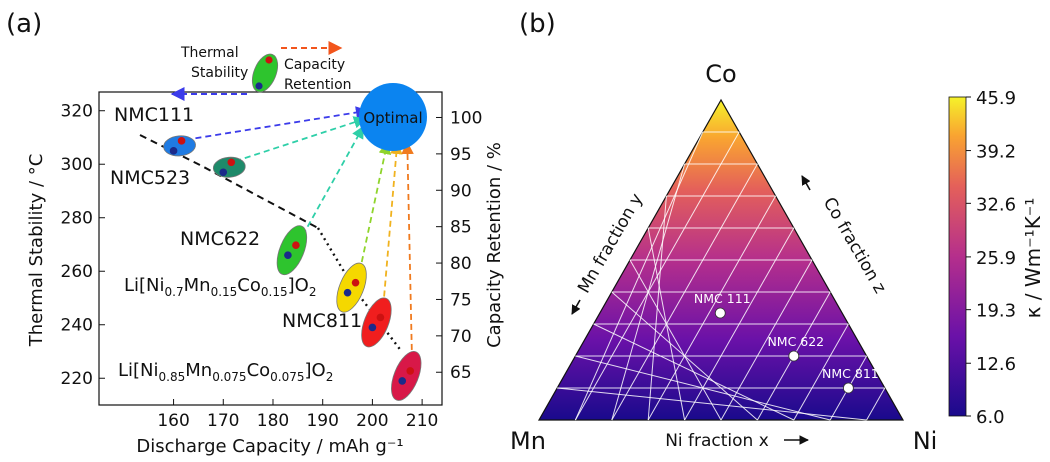 Image resolution: width=1050 pixels, height=462 pixels. What do you see at coordinates (996, 204) in the screenshot?
I see `colorbar-tick-label: 32.6` at bounding box center [996, 204].